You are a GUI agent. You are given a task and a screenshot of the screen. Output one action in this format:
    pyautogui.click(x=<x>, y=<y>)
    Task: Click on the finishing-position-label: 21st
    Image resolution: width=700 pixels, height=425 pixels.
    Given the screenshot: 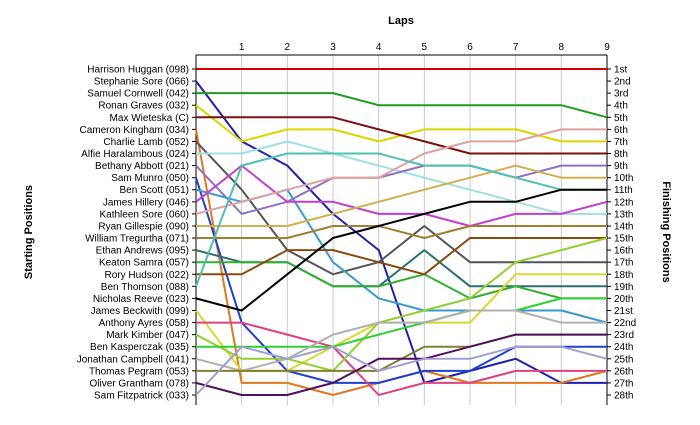 What is the action you would take?
    pyautogui.click(x=623, y=311)
    